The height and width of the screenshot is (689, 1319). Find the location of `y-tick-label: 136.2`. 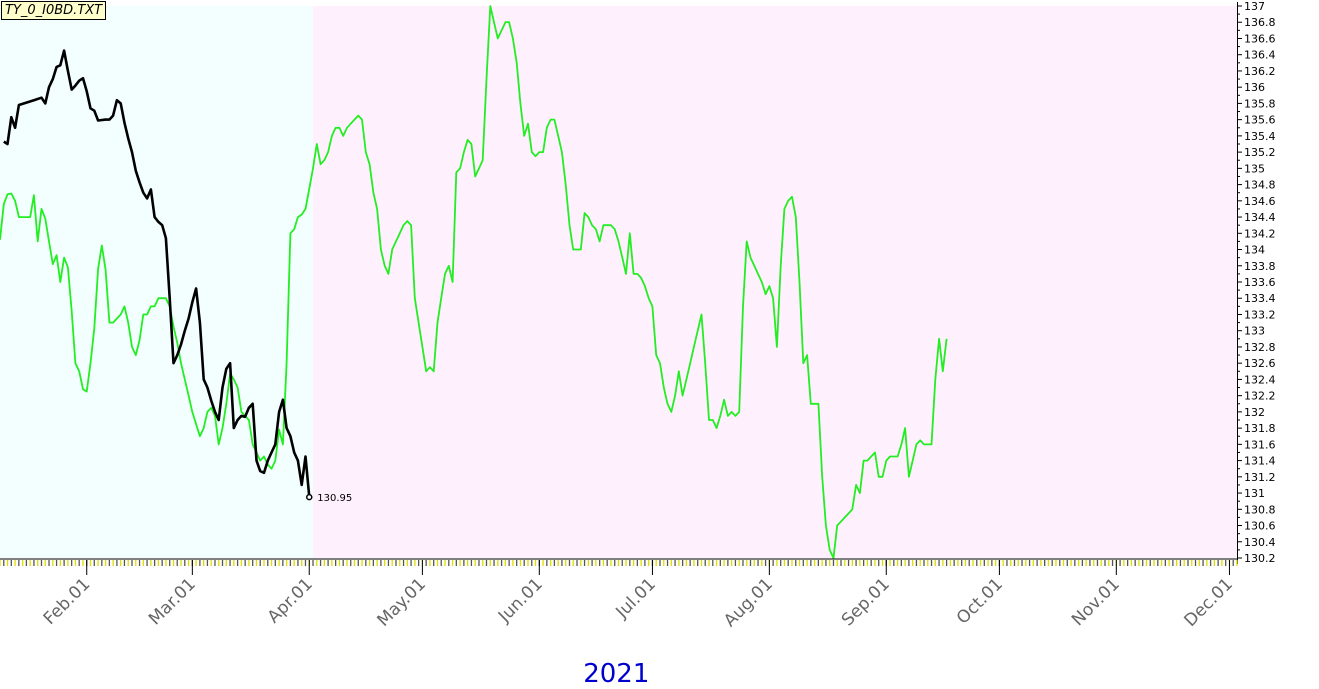

y-tick-label: 136.2 is located at coordinates (1260, 71).